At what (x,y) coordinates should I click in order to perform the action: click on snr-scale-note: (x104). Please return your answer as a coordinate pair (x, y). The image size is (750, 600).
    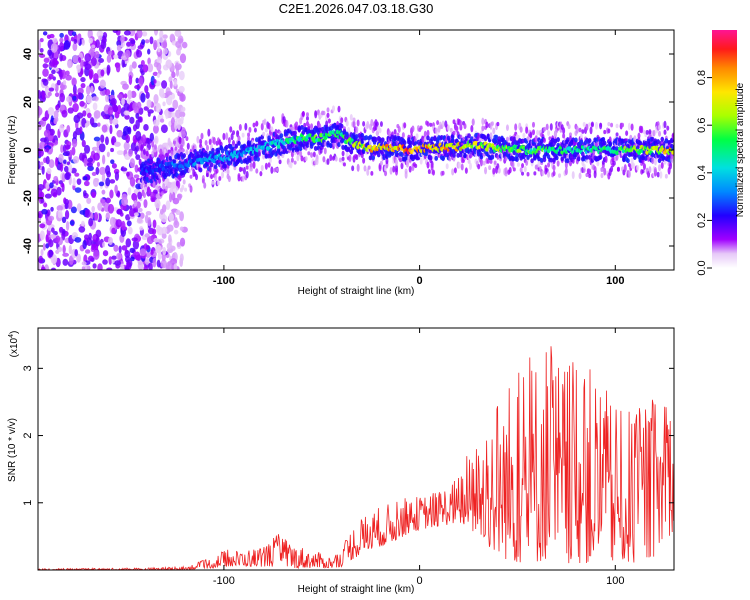
    Looking at the image, I should click on (14, 344).